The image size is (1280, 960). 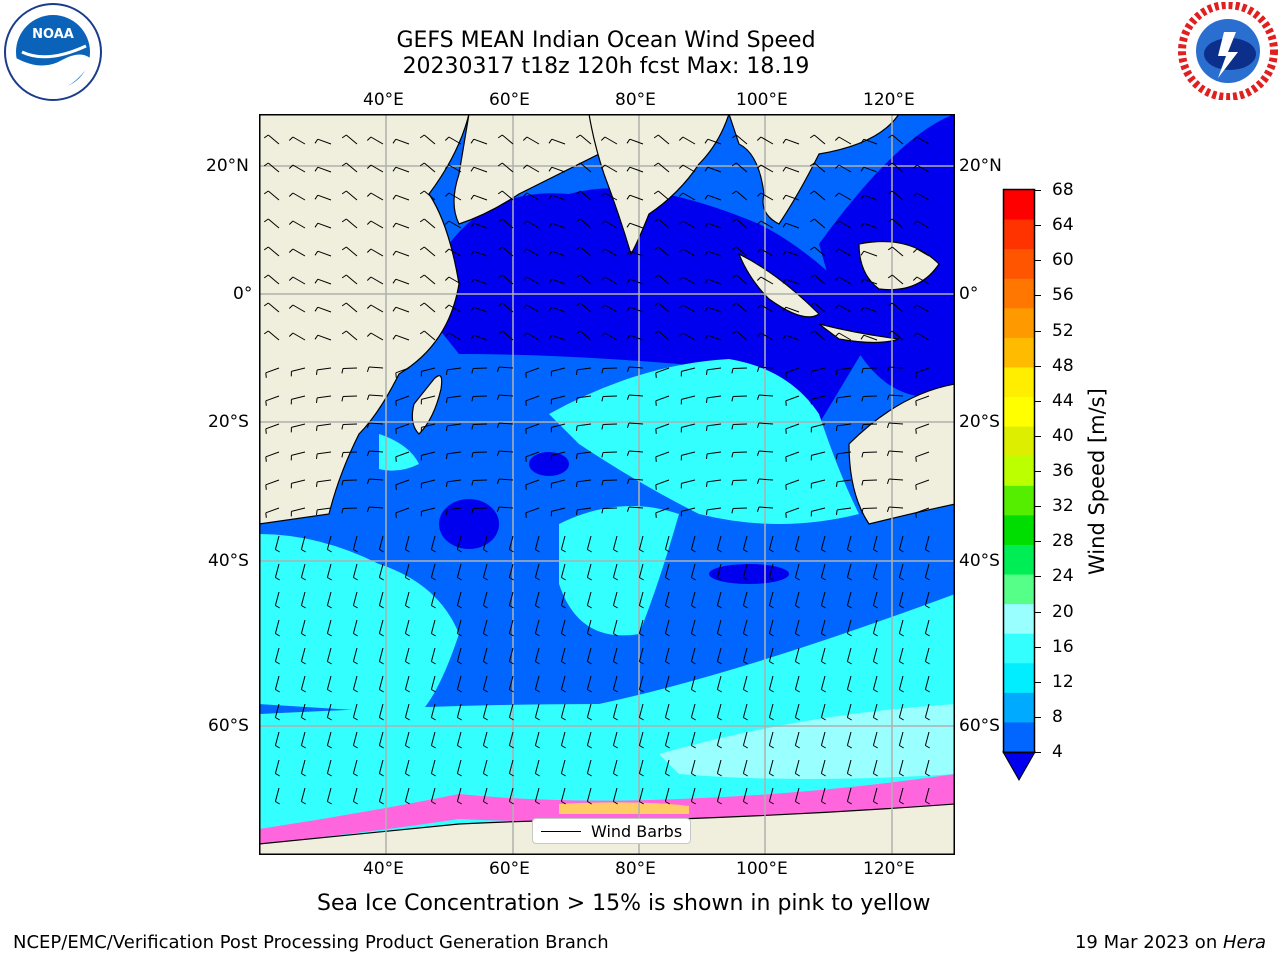 What do you see at coordinates (778, 285) in the screenshot?
I see `land-sumatra` at bounding box center [778, 285].